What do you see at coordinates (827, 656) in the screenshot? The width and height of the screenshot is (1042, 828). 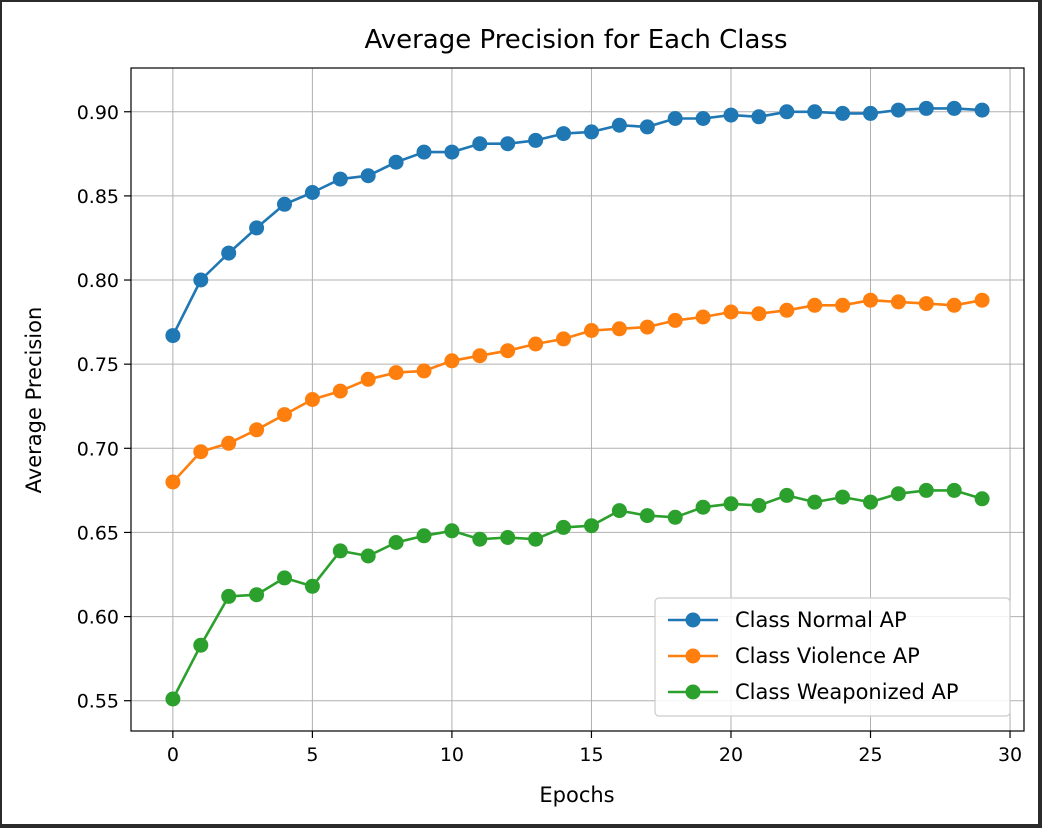 I see `legend-label: Class Violence AP` at bounding box center [827, 656].